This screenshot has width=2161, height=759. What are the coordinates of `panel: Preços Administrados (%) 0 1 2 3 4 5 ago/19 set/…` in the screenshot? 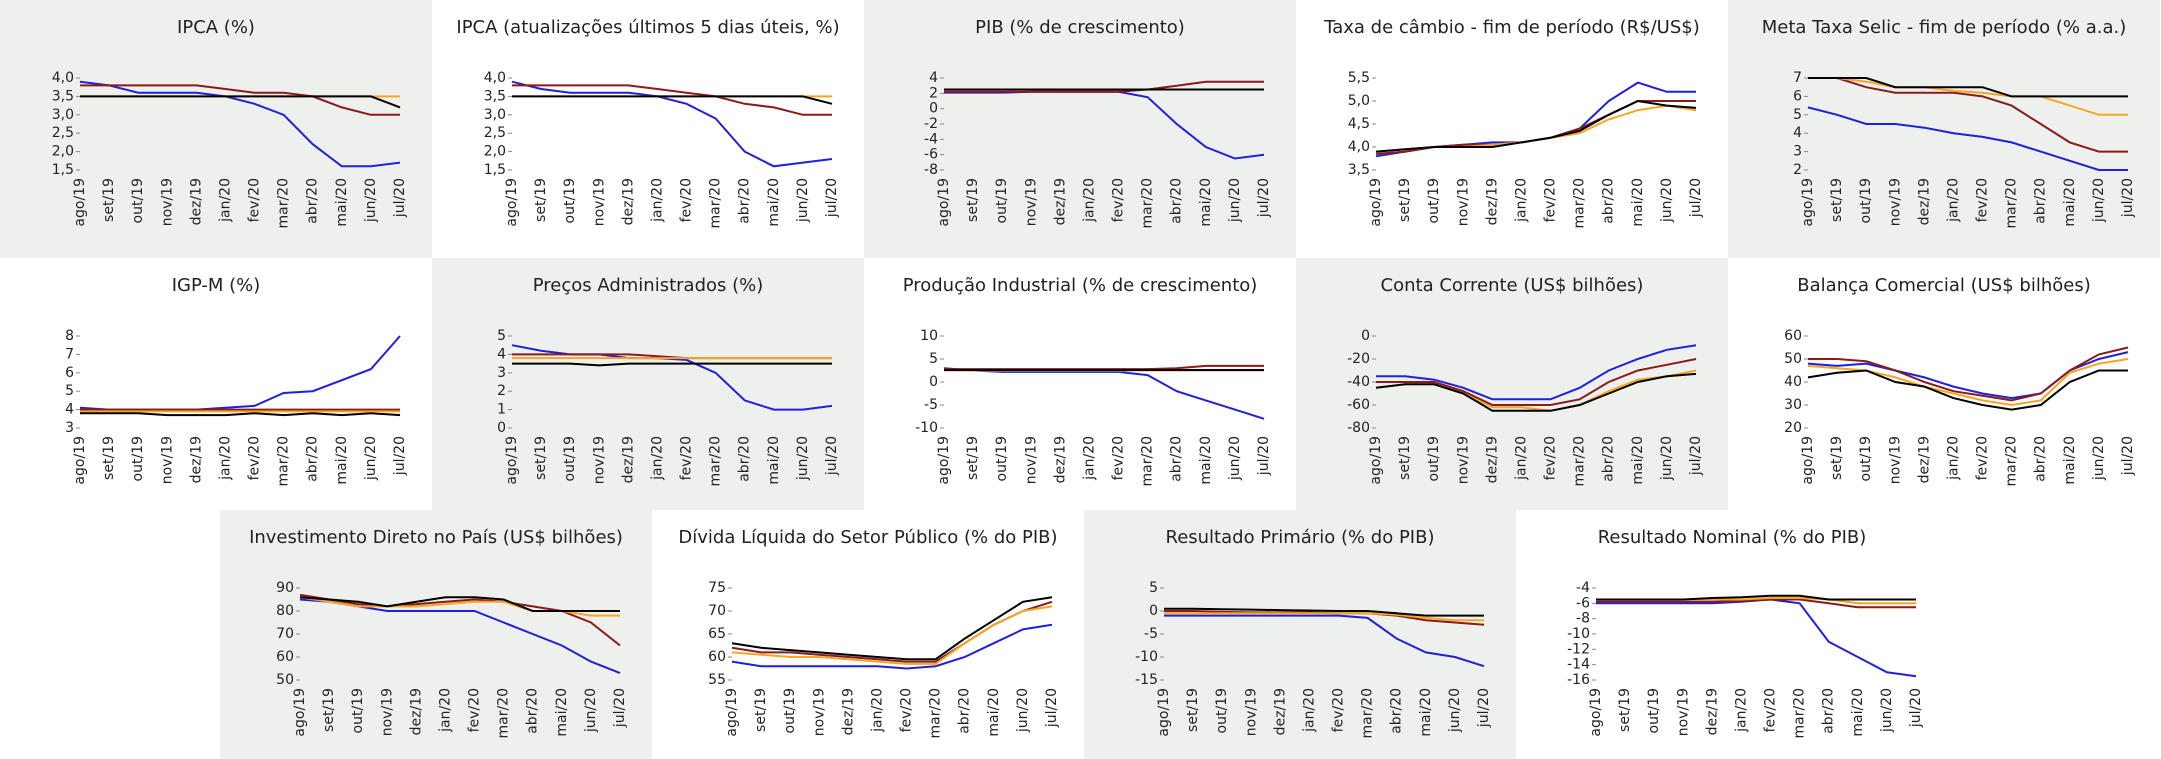 It's located at (648, 384).